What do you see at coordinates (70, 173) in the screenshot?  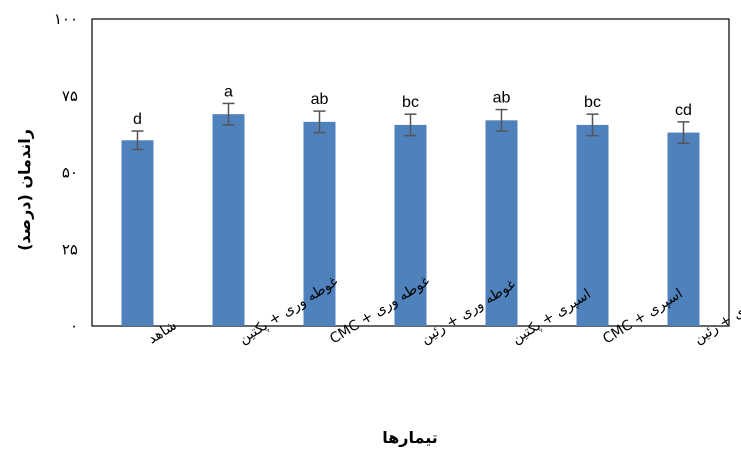 I see `y-tick-label: ۵۰` at bounding box center [70, 173].